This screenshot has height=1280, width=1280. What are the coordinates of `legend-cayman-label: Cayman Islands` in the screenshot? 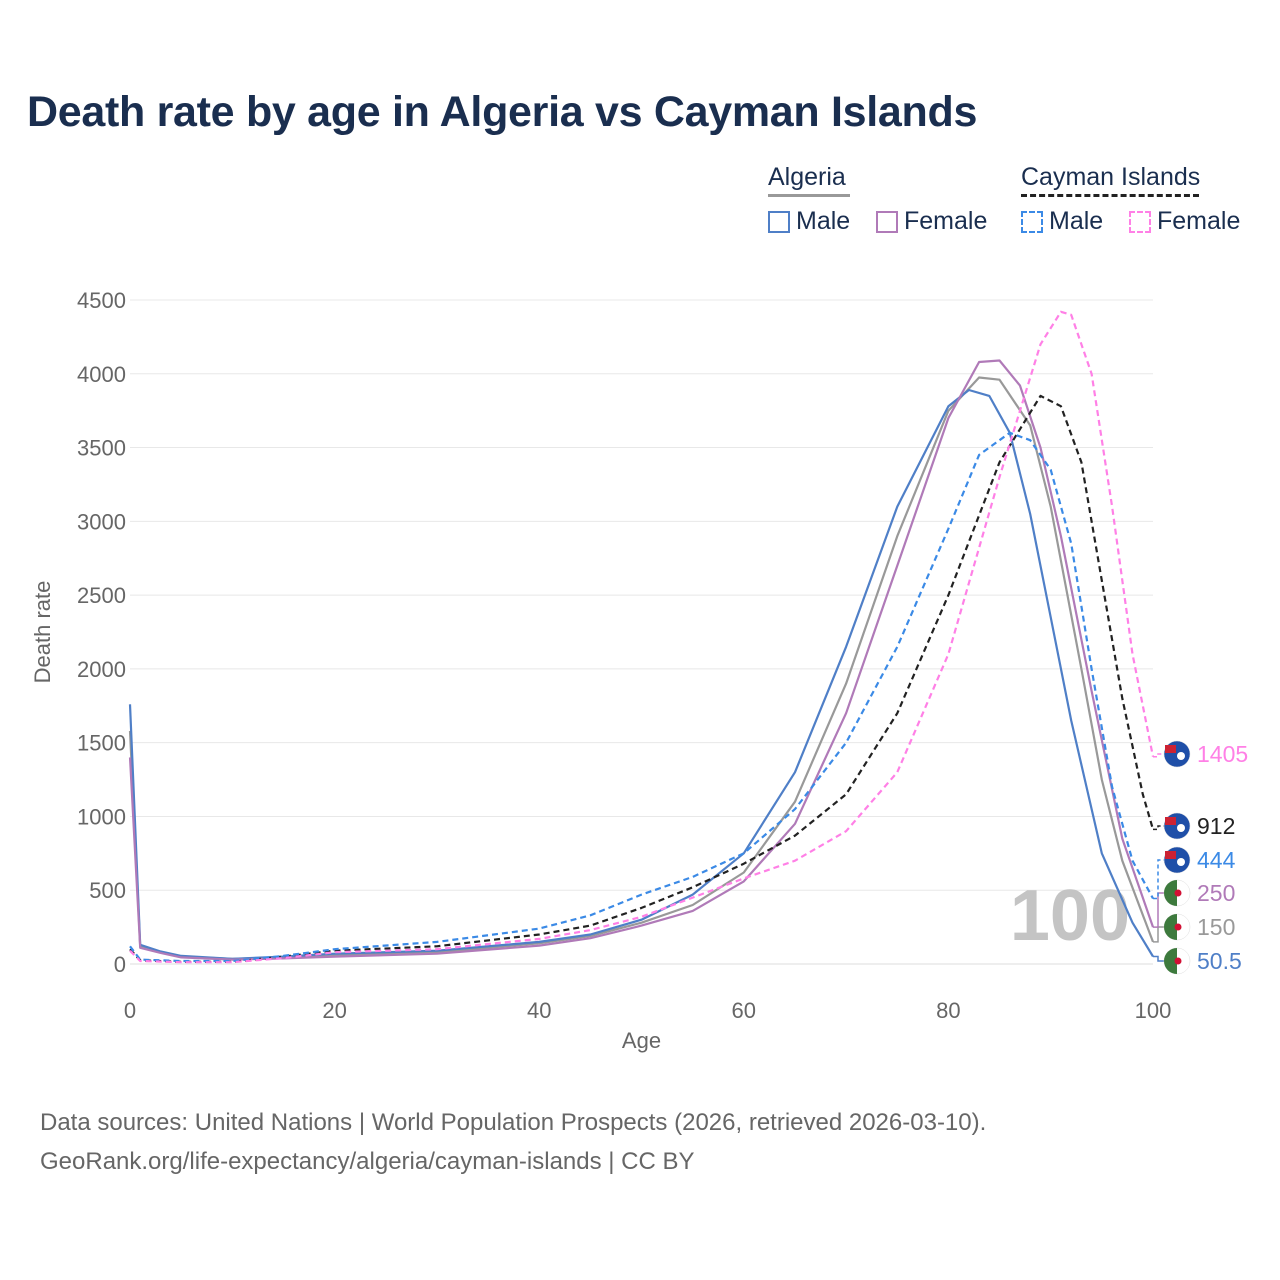 It's located at (1111, 177).